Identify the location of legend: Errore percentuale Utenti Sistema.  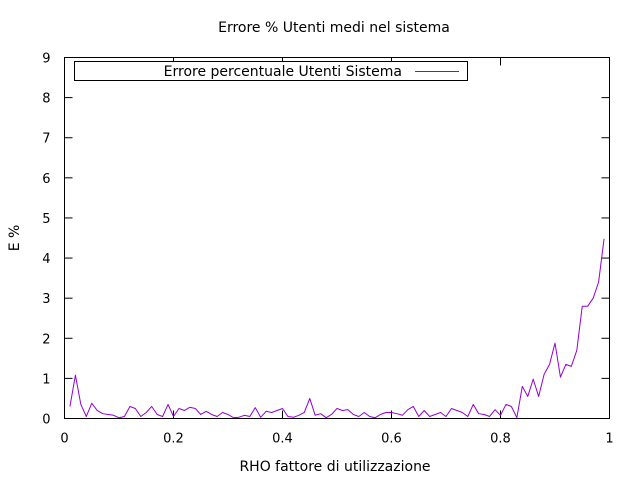
(271, 71).